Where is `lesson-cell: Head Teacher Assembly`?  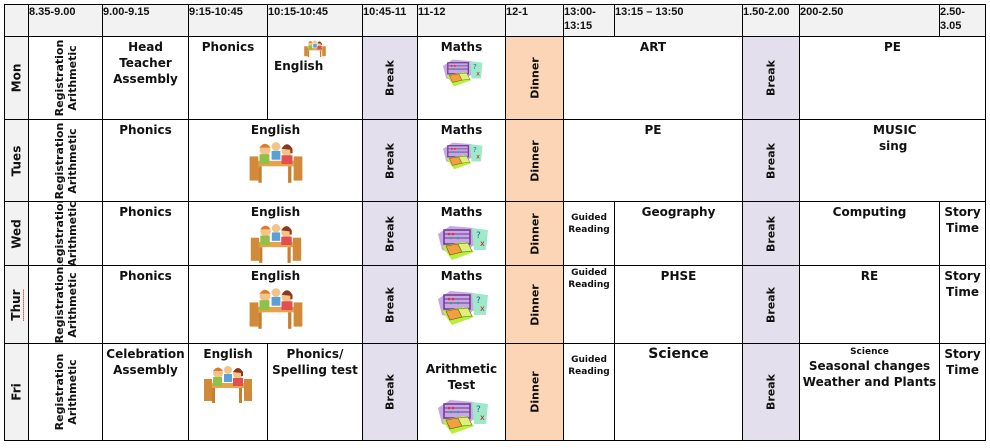
lesson-cell: Head Teacher Assembly is located at coordinates (145, 78).